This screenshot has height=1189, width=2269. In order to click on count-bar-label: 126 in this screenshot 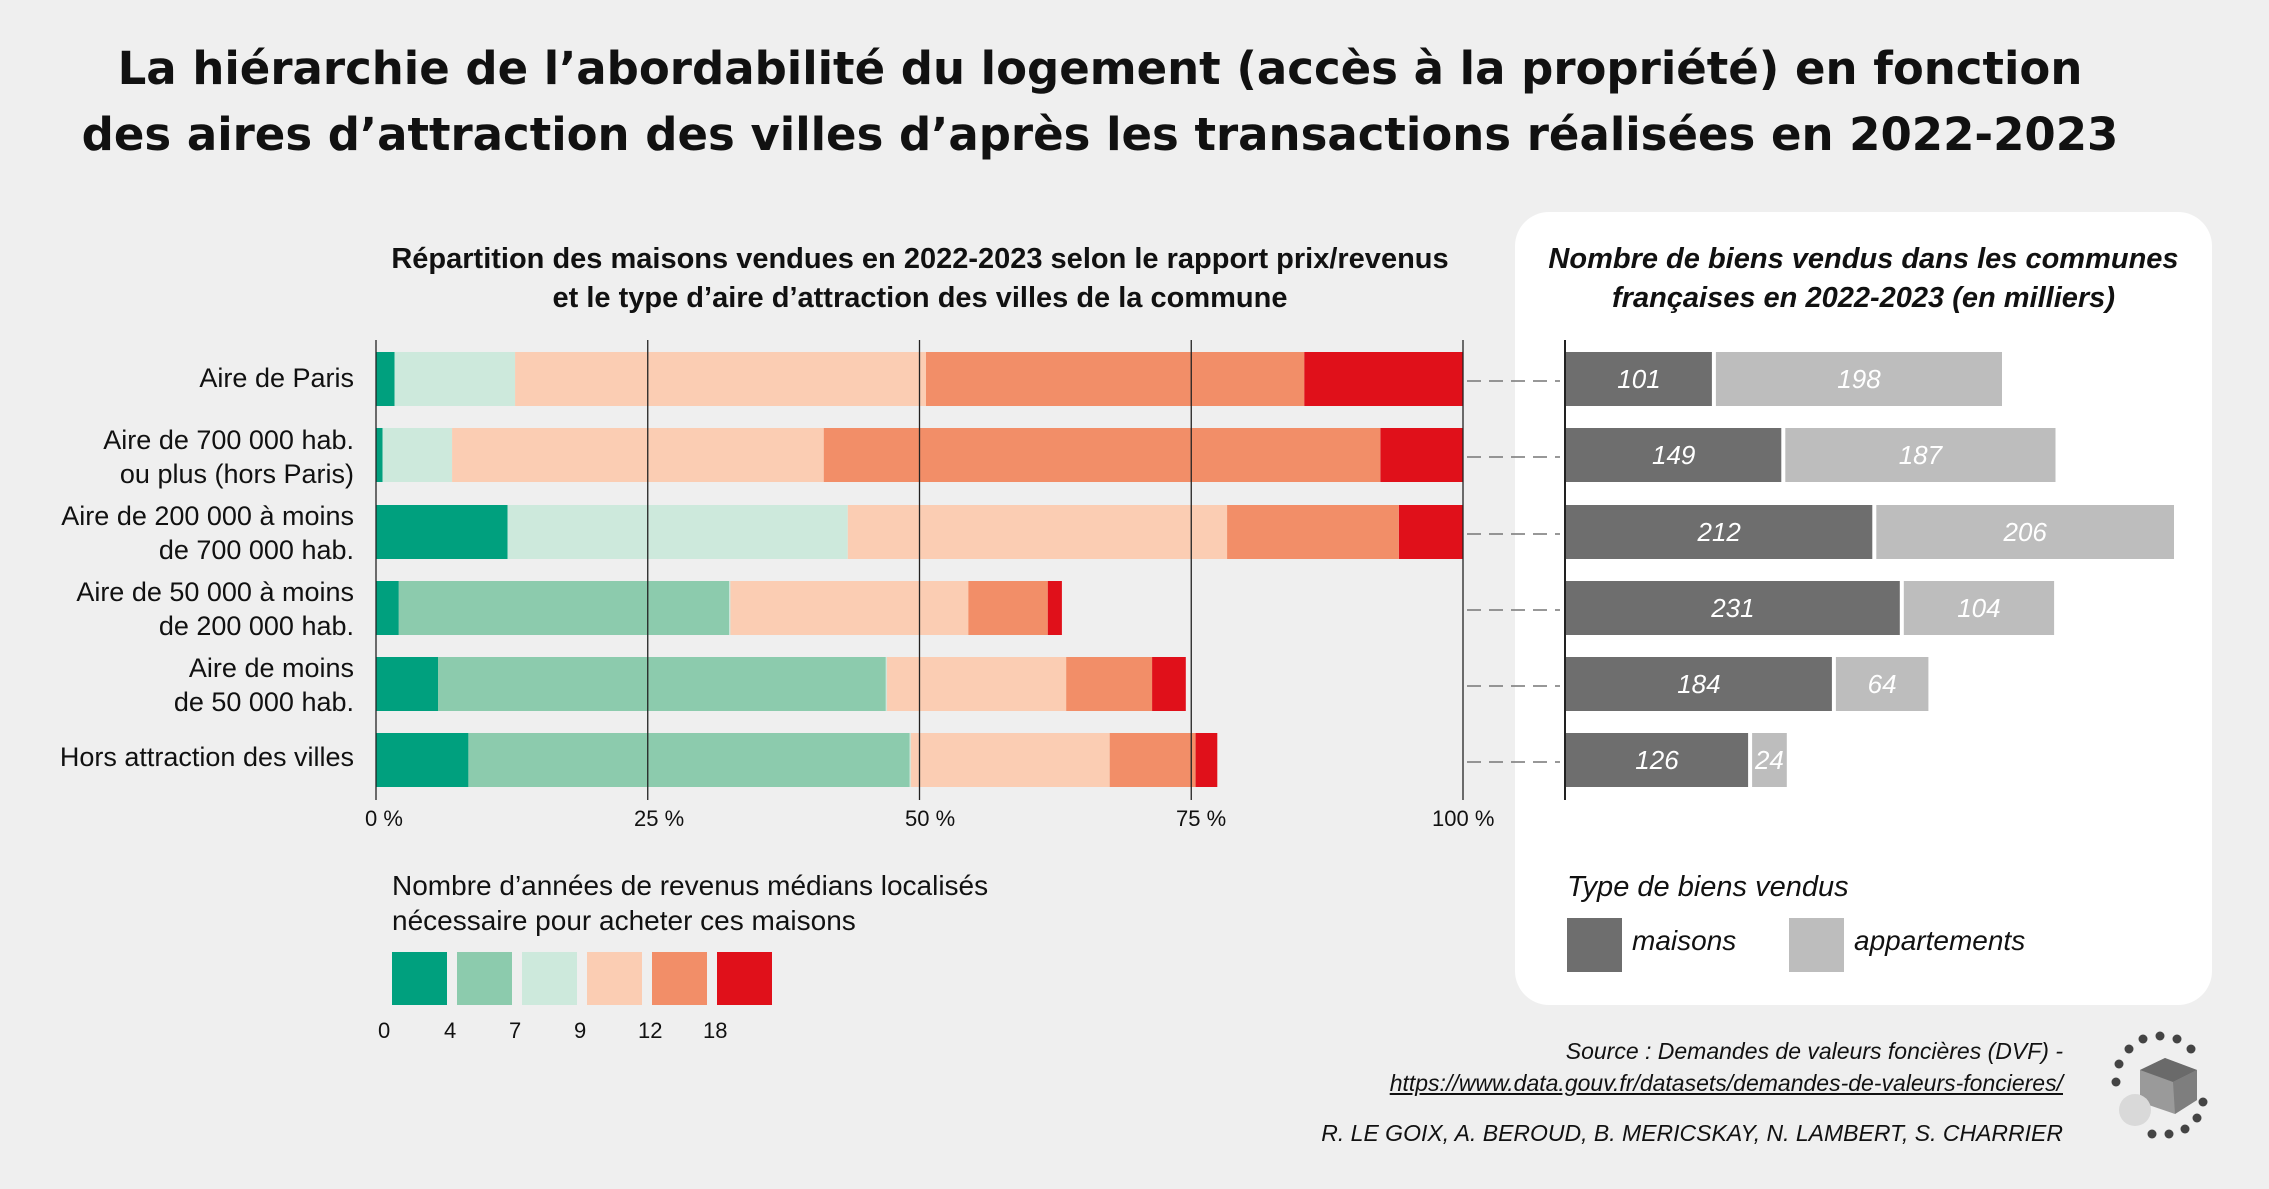, I will do `click(1657, 760)`.